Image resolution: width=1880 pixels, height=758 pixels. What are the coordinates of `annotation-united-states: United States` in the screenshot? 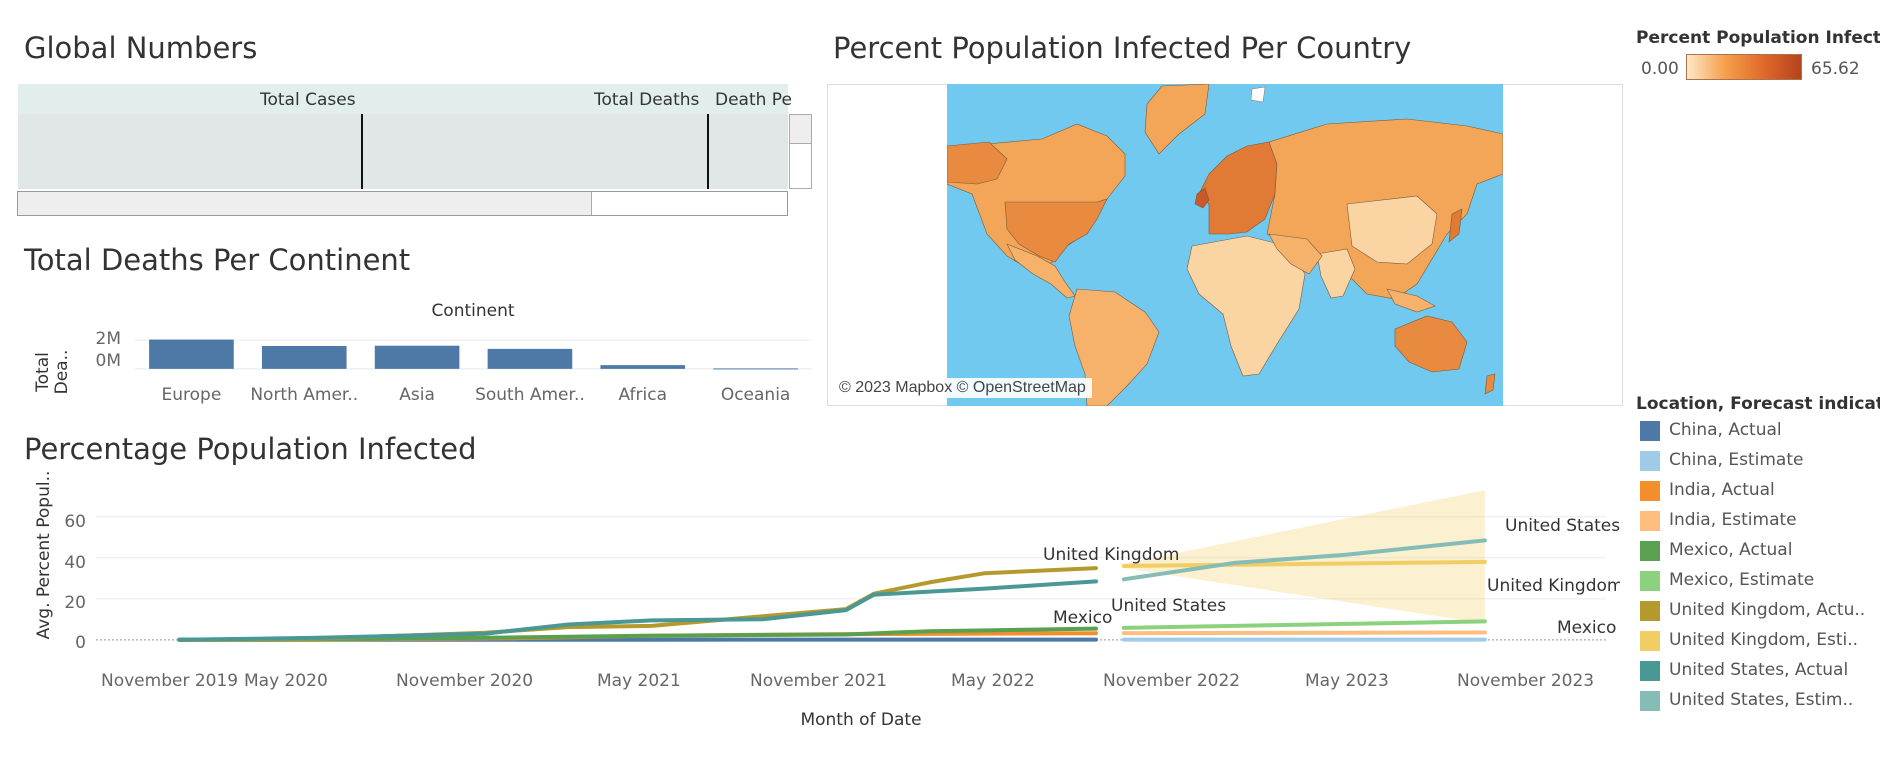 It's located at (1168, 606).